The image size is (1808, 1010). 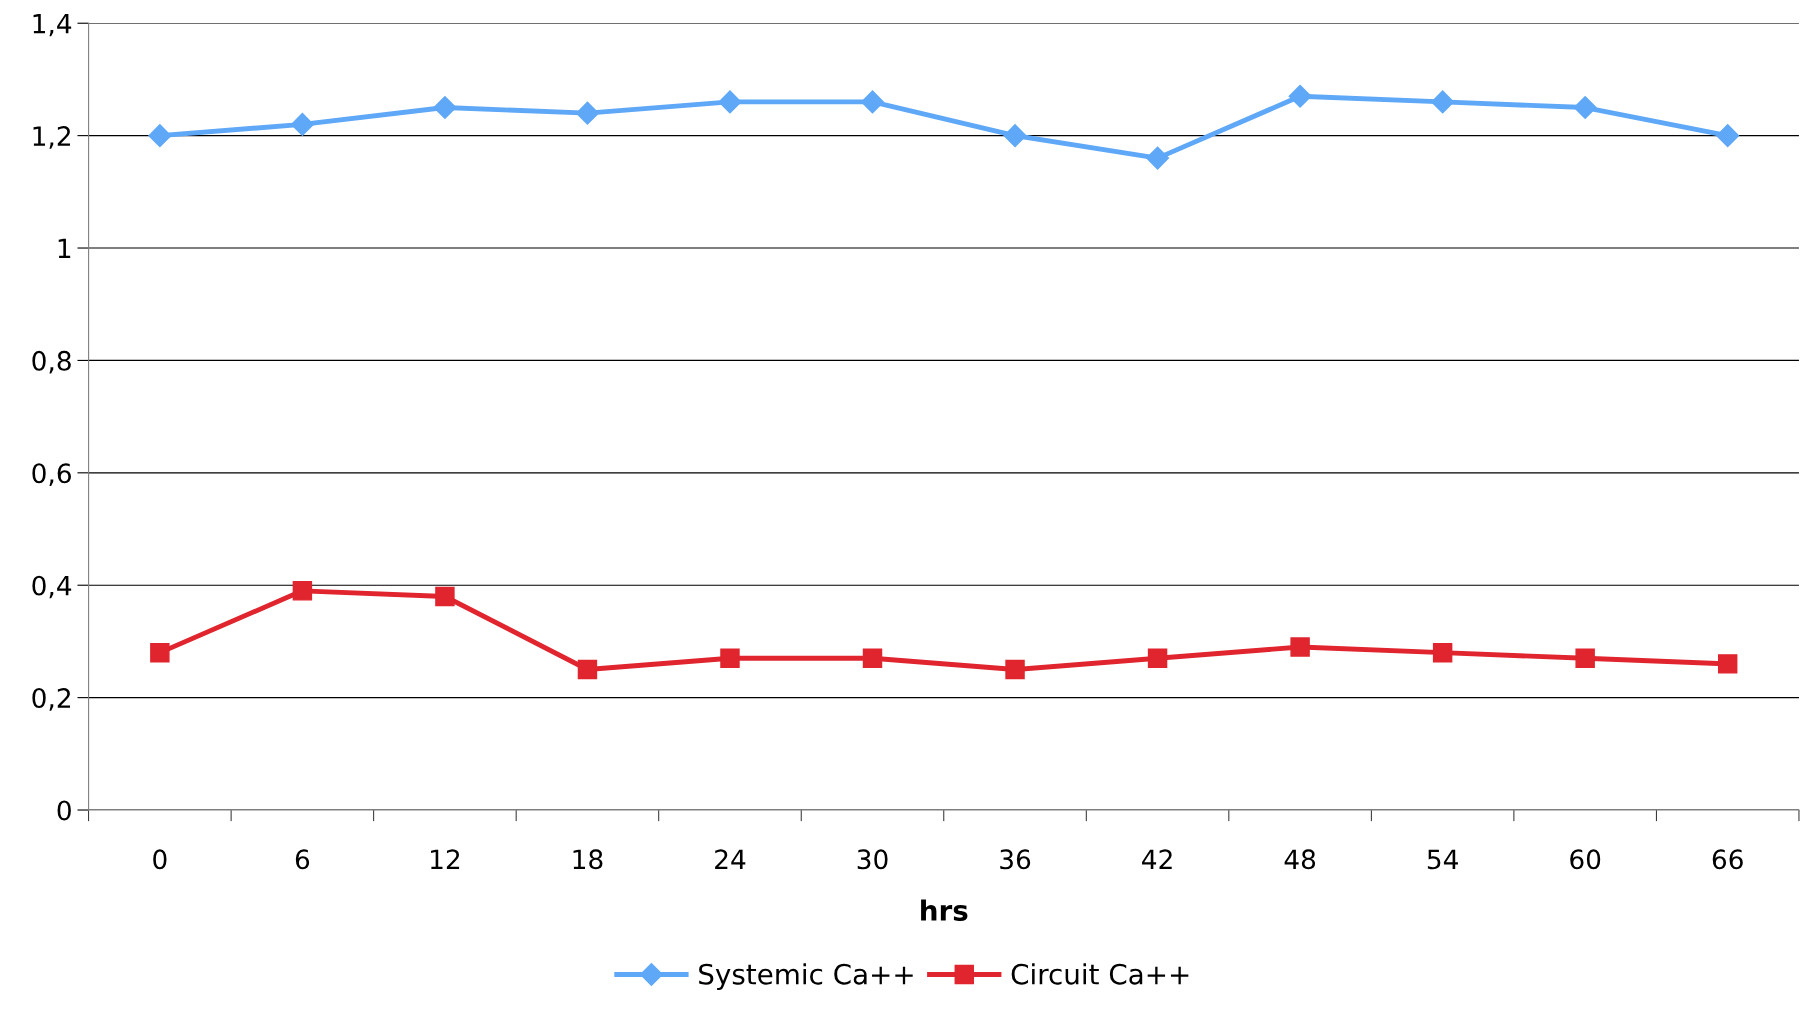 I want to click on x-tick-label: 42, so click(x=1157, y=859).